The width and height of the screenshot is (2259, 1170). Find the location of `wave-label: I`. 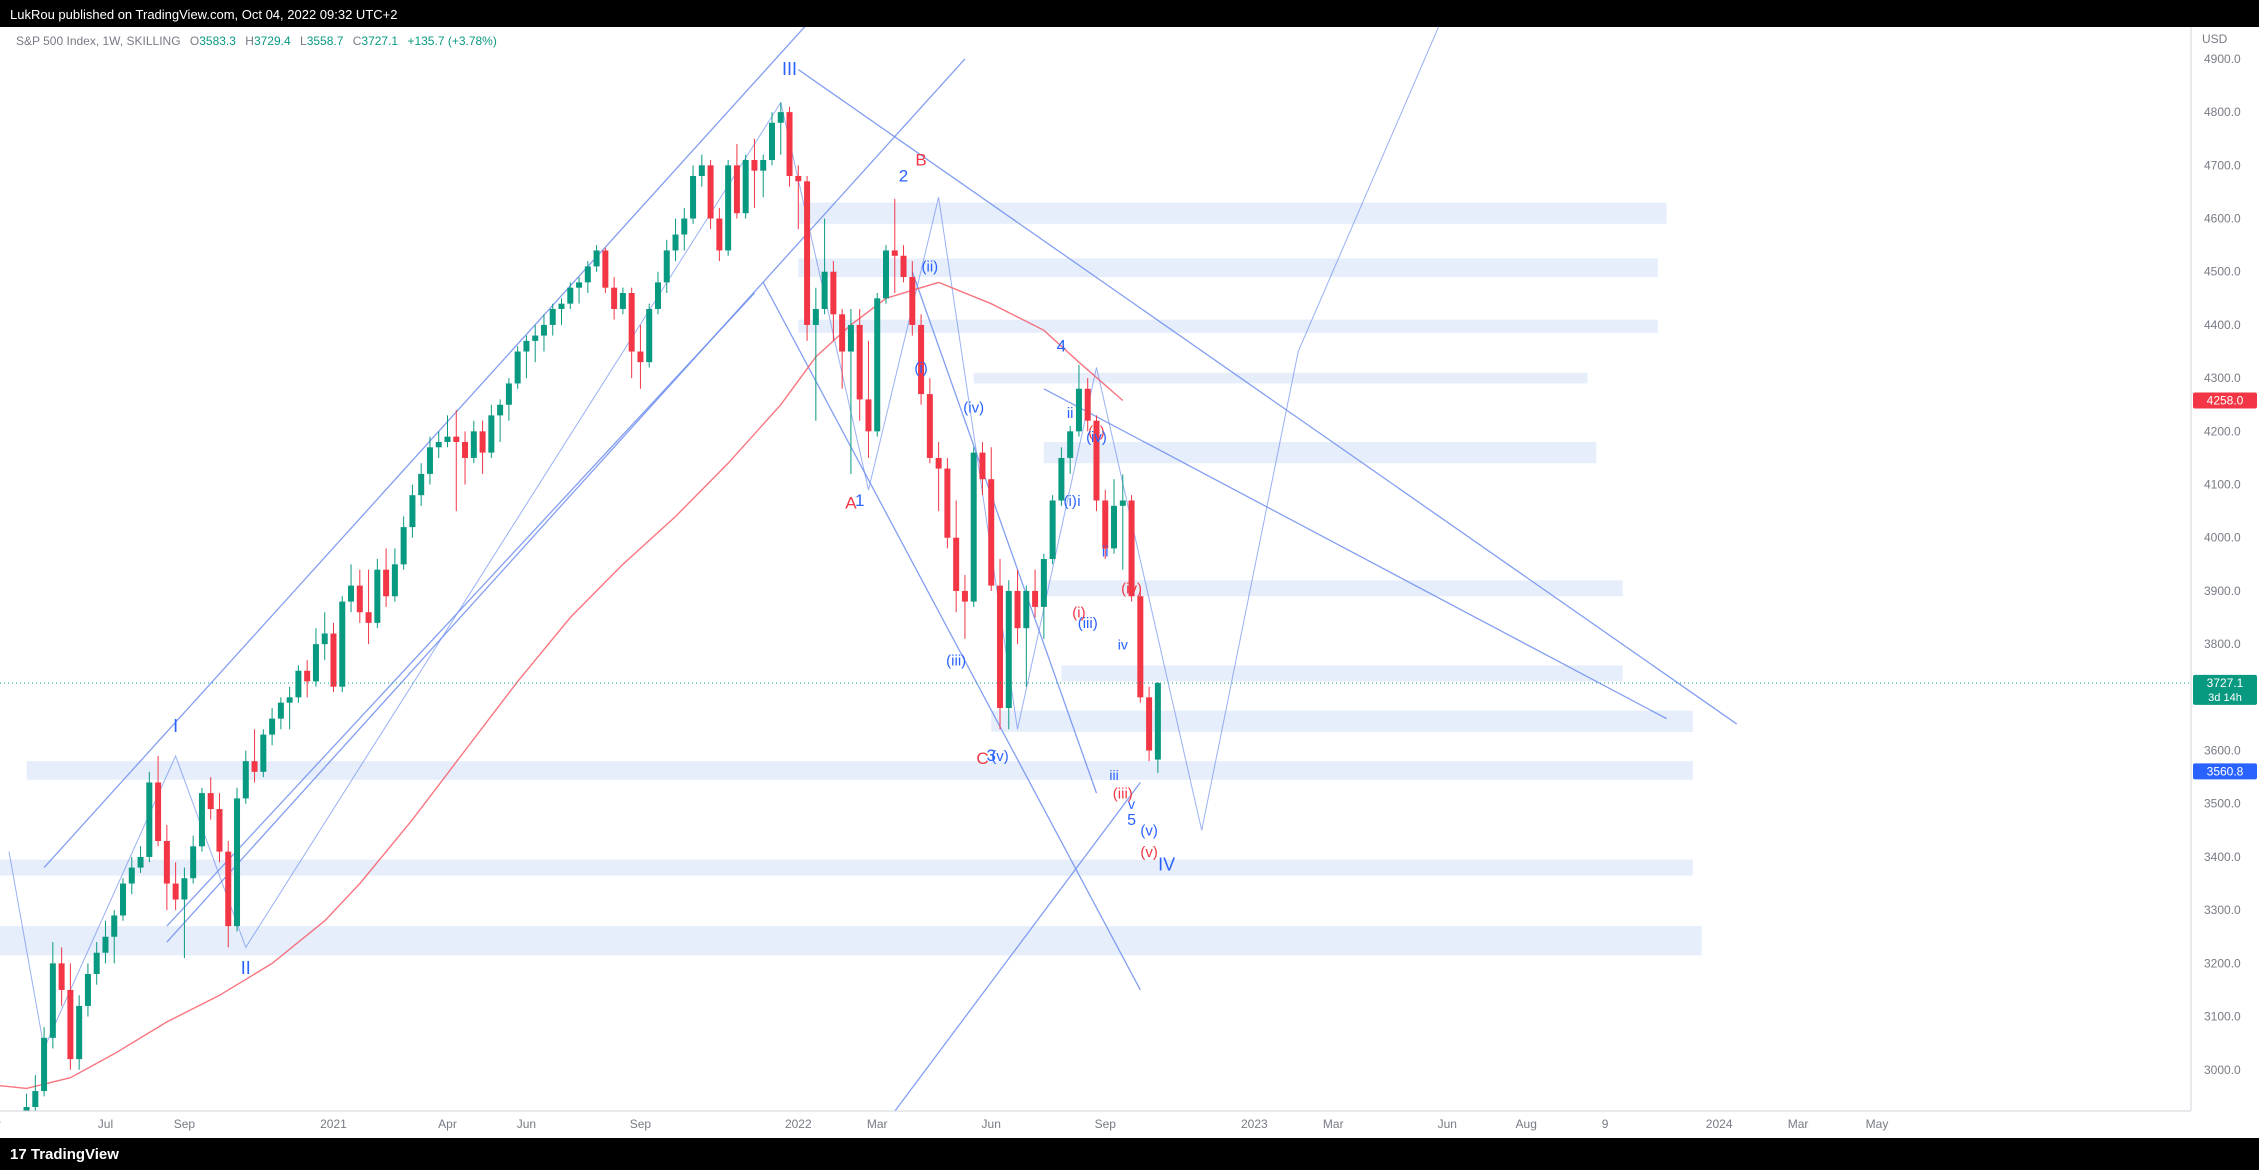

wave-label: I is located at coordinates (175, 726).